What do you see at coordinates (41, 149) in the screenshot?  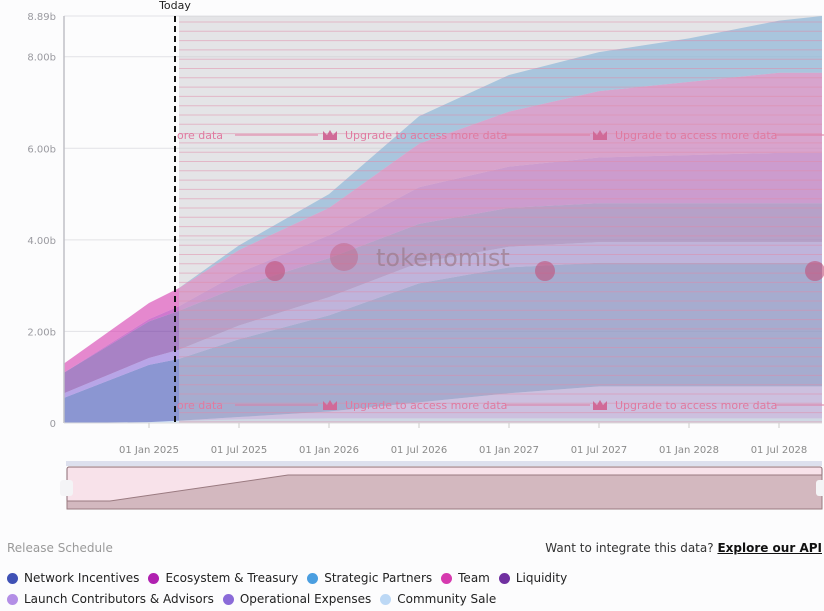 I see `y-tick-label: 6.00b` at bounding box center [41, 149].